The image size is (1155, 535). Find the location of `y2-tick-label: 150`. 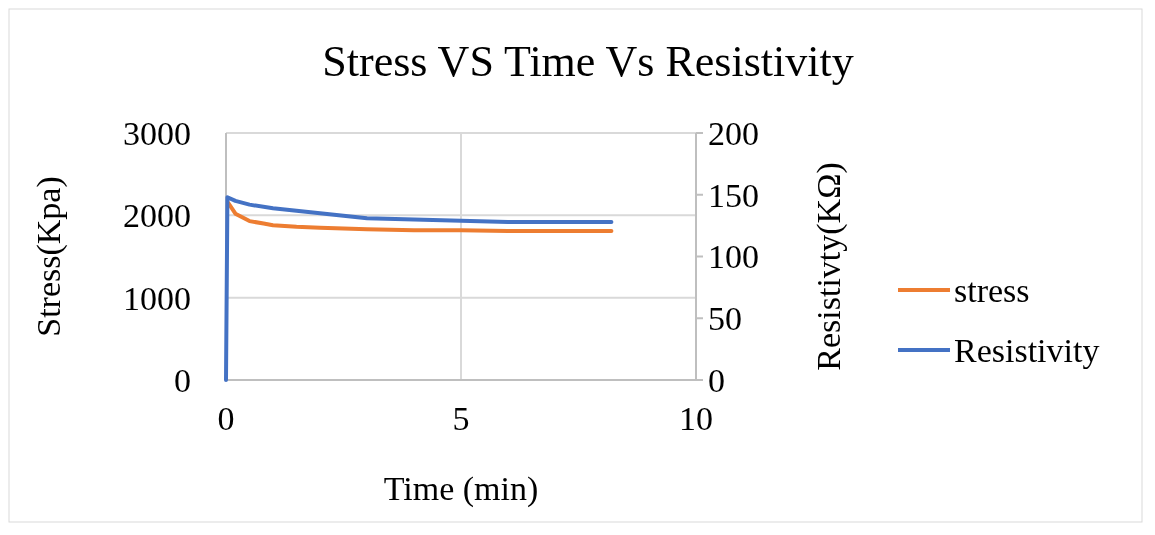

y2-tick-label: 150 is located at coordinates (733, 195).